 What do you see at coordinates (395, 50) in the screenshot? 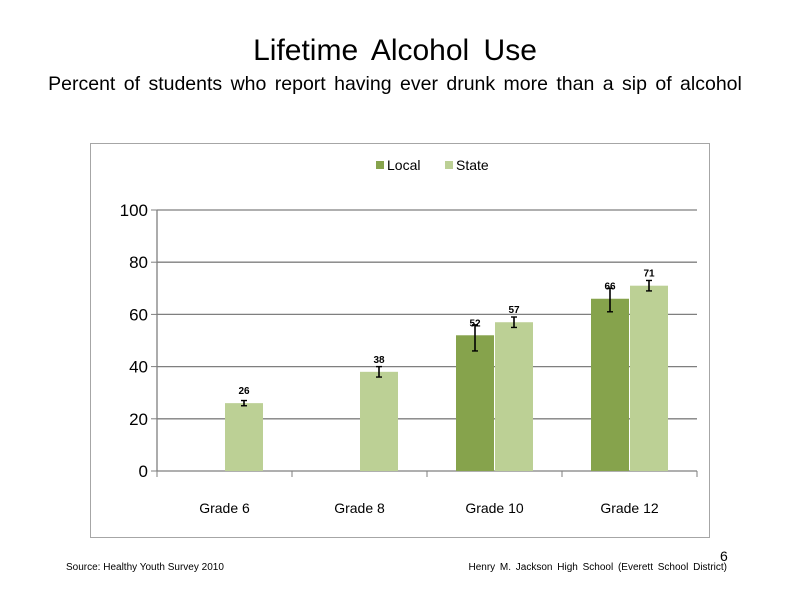
I see `chart-title: Lifetime Alcohol Use` at bounding box center [395, 50].